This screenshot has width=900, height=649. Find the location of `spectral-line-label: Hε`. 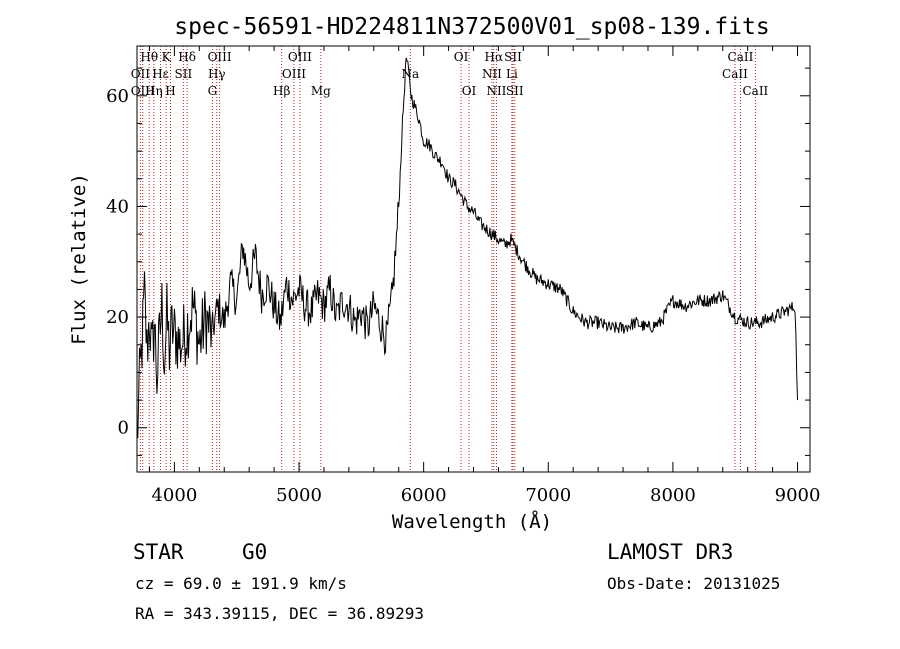

spectral-line-label: Hε is located at coordinates (160, 74).